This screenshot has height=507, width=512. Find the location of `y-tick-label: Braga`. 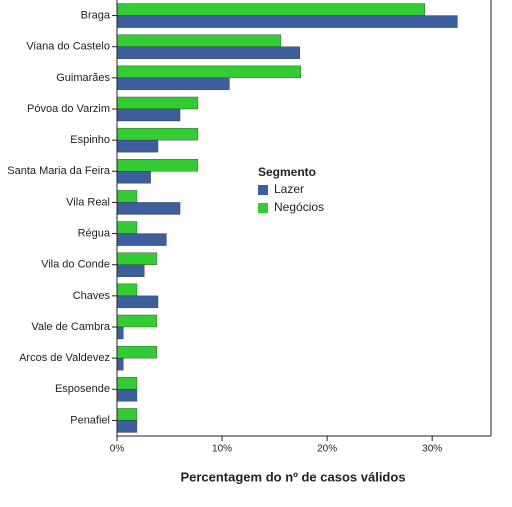

y-tick-label: Braga is located at coordinates (96, 15).